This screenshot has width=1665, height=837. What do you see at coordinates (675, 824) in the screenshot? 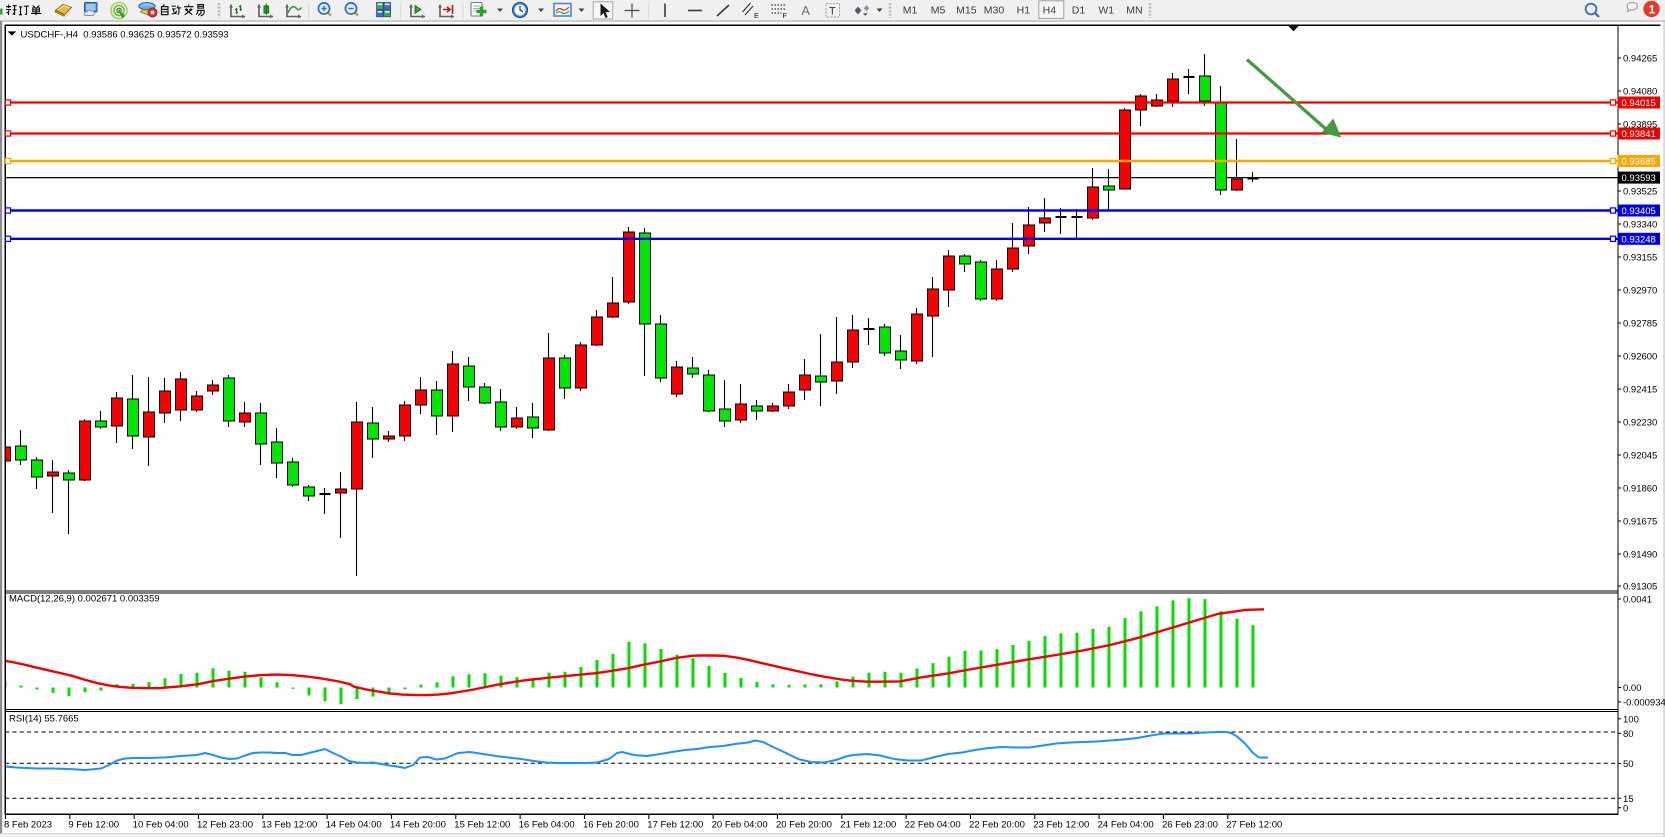
I see `svg-text: 17 Feb 12:00` at bounding box center [675, 824].